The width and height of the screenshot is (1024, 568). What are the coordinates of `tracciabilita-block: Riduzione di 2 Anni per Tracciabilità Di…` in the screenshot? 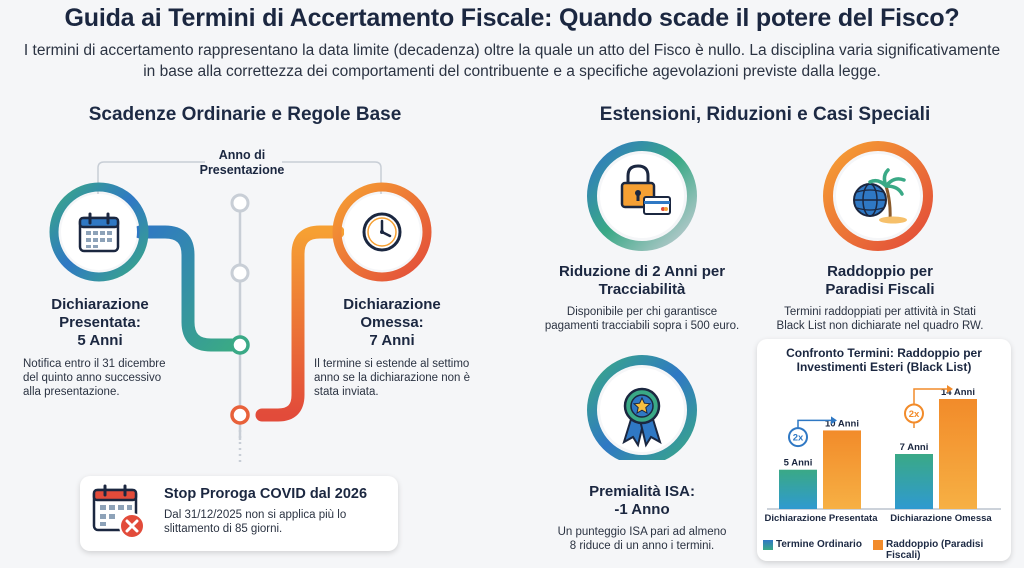 It's located at (642, 298).